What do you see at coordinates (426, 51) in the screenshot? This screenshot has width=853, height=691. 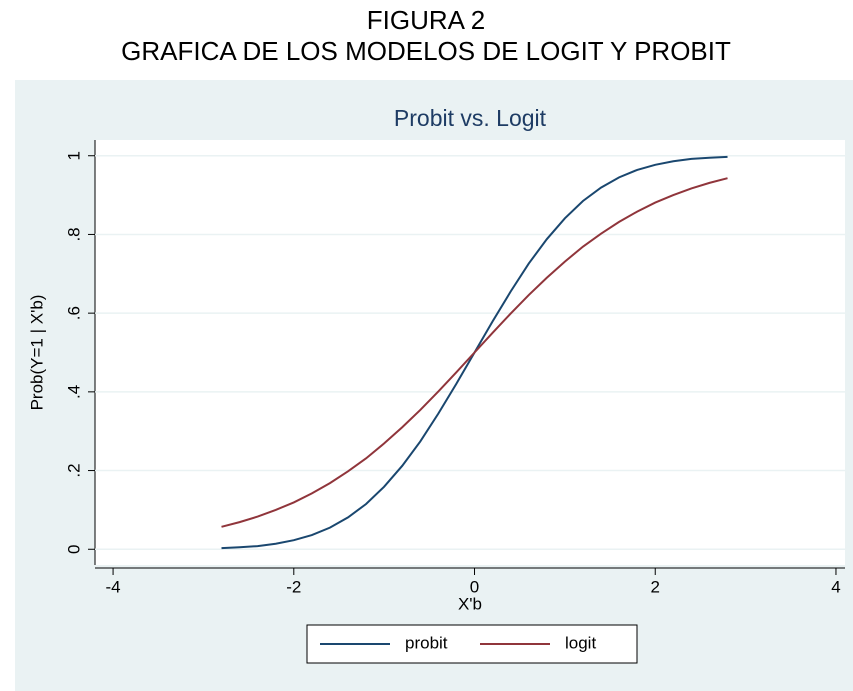 I see `figure-heading: GRAFICA DE LOS MODELOS DE LOGIT Y PROBIT` at bounding box center [426, 51].